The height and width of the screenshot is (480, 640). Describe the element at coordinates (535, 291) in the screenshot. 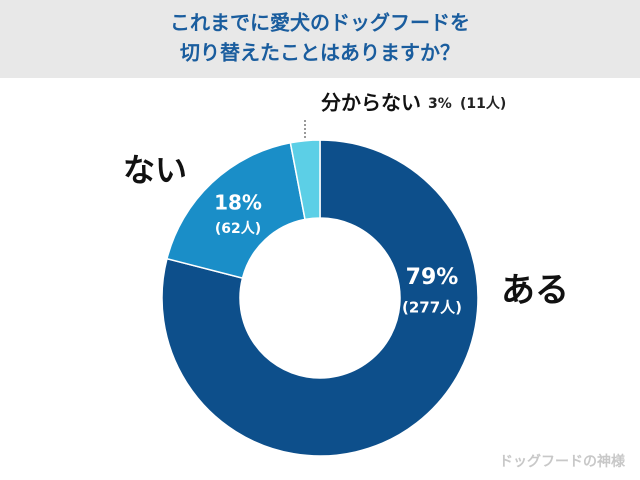

I see `category-label: ある` at that location.